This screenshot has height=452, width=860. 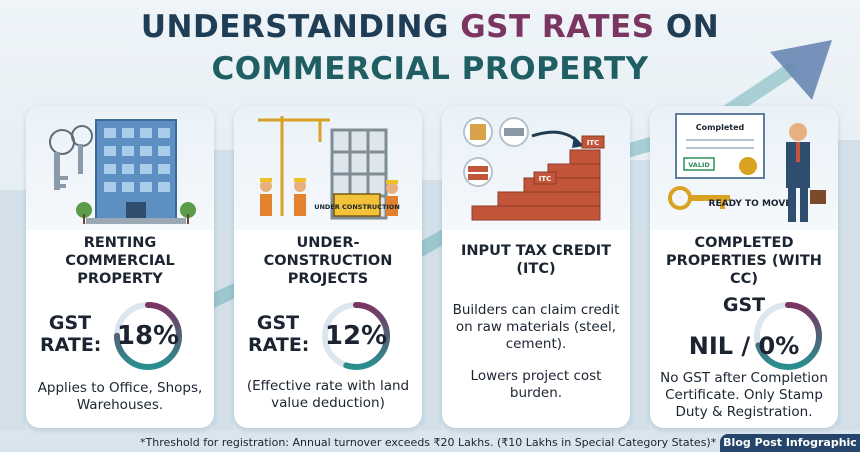 What do you see at coordinates (328, 261) in the screenshot?
I see `card-construction-heading: UNDER-CONSTRUCTION PROJECTS` at bounding box center [328, 261].